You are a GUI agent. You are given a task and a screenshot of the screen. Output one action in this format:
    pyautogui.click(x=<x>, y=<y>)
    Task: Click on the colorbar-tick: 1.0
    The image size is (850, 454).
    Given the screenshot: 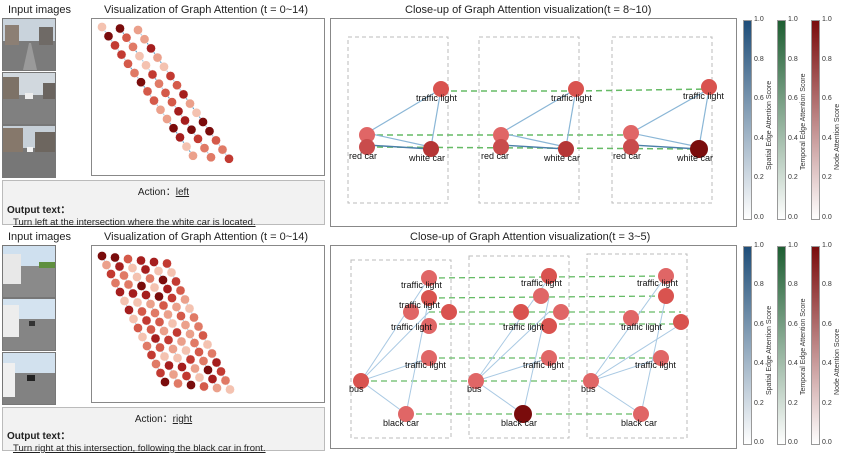 What is the action you would take?
    pyautogui.click(x=793, y=245)
    